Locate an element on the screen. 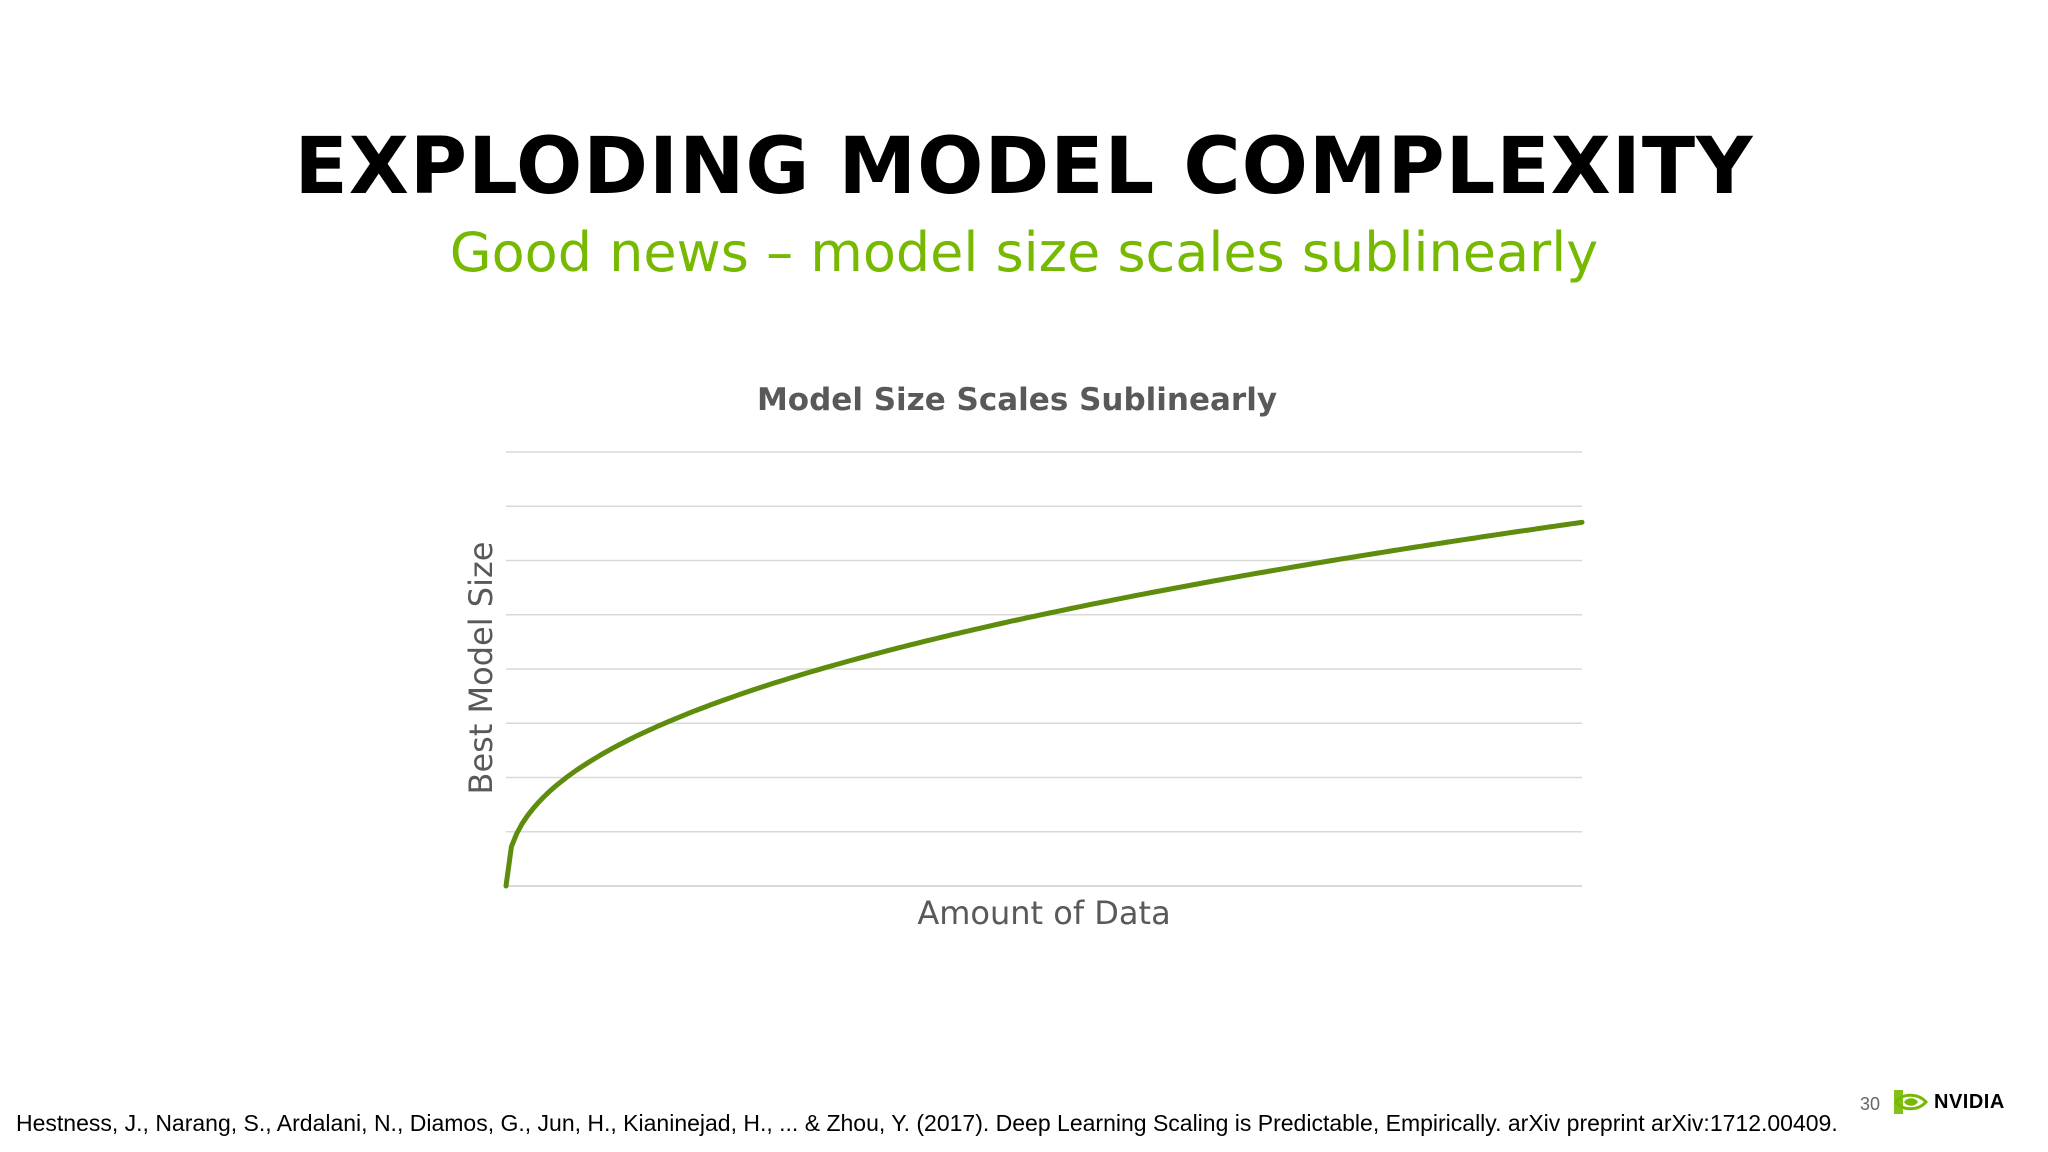  brand-name: NVIDIA is located at coordinates (1969, 1101).